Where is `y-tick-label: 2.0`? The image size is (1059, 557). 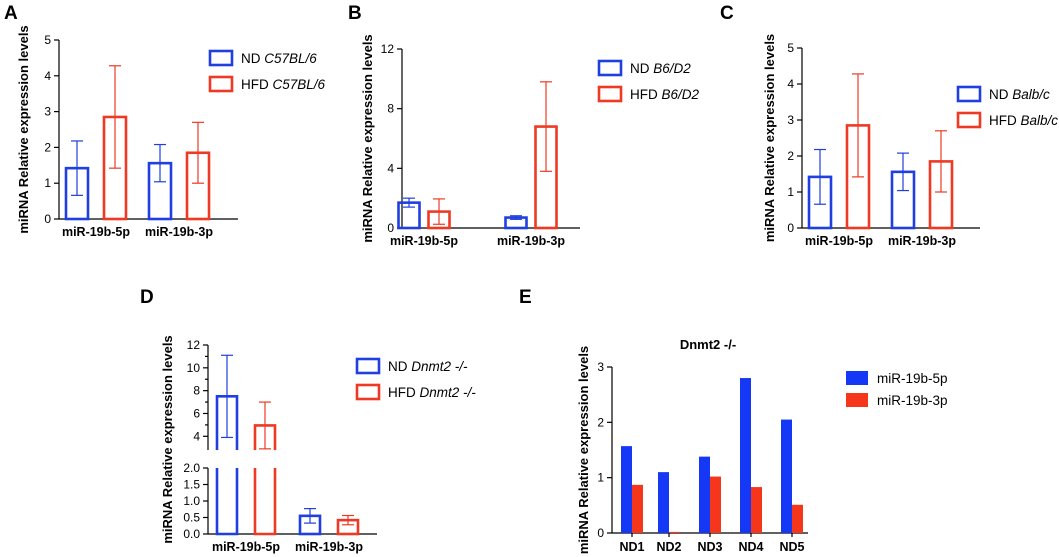 y-tick-label: 2.0 is located at coordinates (191, 468).